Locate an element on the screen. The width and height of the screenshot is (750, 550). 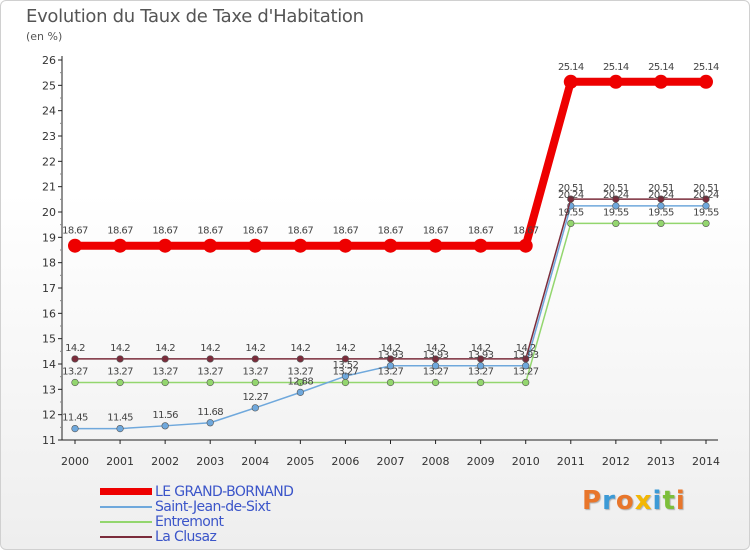
y-tick-label: 18 is located at coordinates (49, 263).